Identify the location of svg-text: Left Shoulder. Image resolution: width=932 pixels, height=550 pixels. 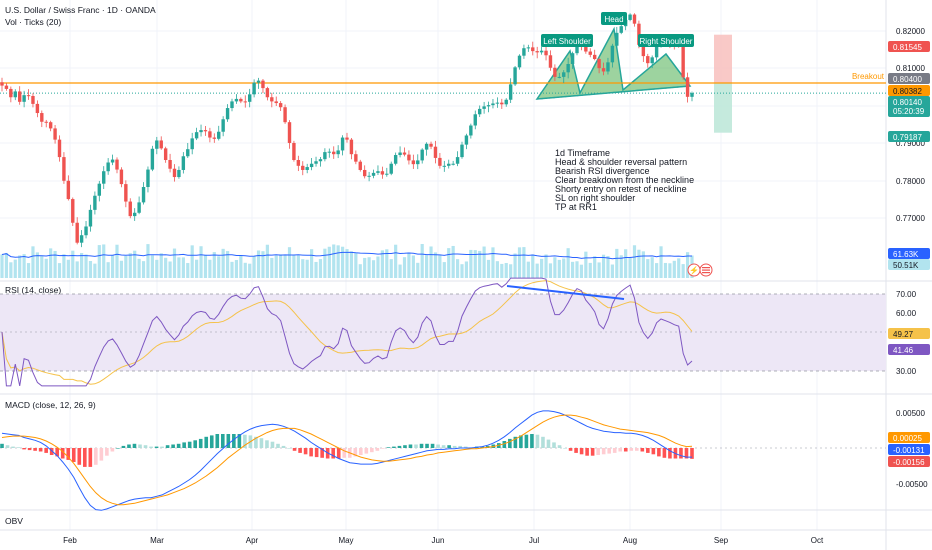
(567, 41).